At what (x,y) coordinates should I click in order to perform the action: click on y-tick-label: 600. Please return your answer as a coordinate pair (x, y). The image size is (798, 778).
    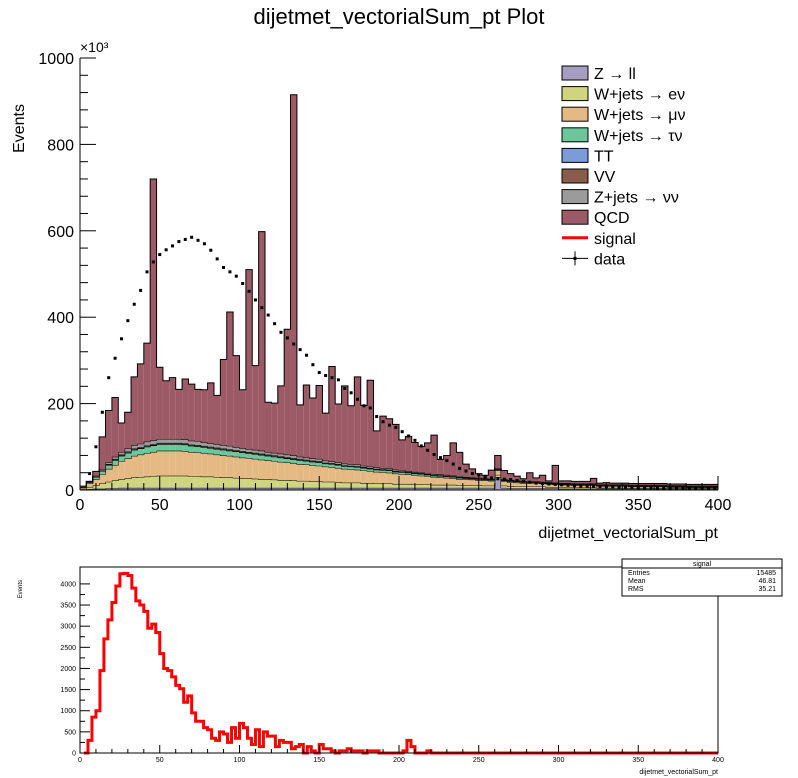
    Looking at the image, I should click on (60, 232).